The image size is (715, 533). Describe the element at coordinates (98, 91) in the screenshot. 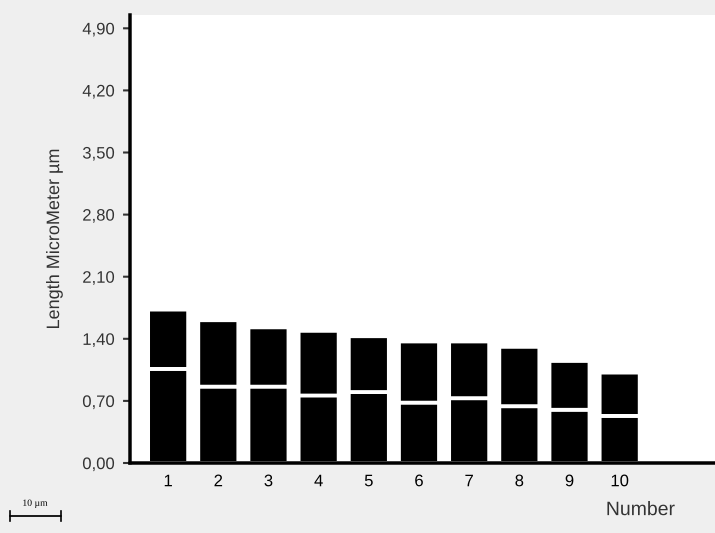

I see `y-tick-label: 4,20` at that location.